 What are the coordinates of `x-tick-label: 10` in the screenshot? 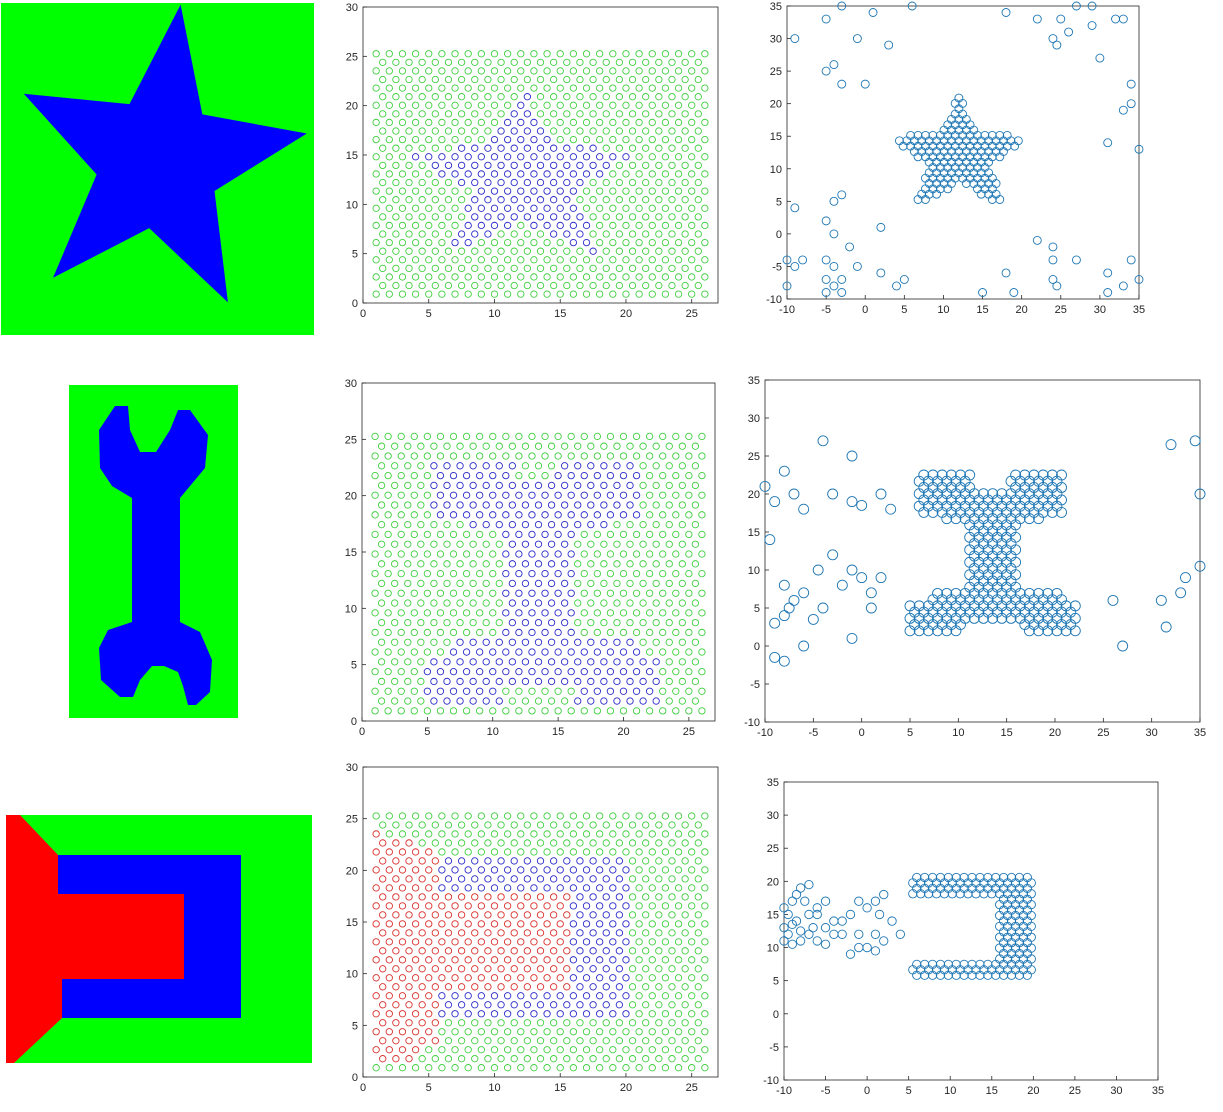 It's located at (494, 314).